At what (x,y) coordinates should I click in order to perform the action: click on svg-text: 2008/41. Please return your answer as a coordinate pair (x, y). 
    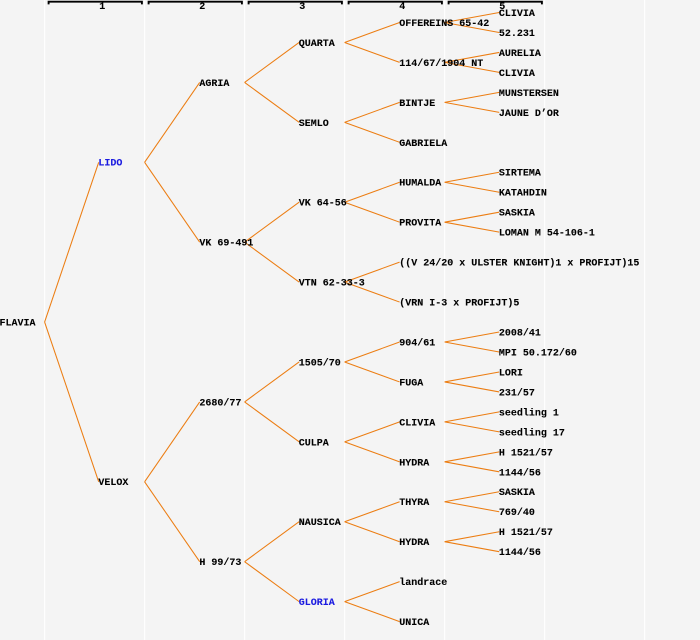
    Looking at the image, I should click on (520, 333).